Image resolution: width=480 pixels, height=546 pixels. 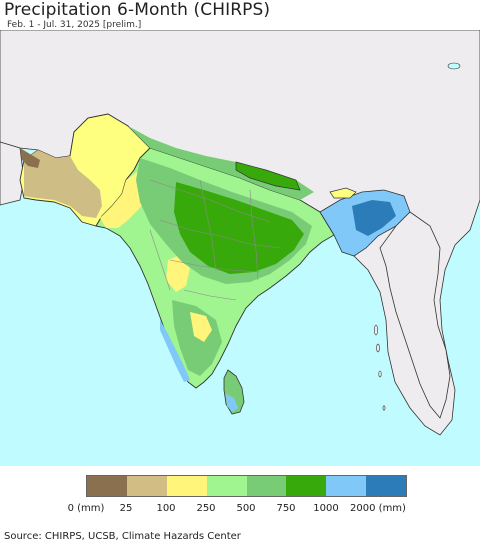 I want to click on legend-label: 500, so click(x=246, y=508).